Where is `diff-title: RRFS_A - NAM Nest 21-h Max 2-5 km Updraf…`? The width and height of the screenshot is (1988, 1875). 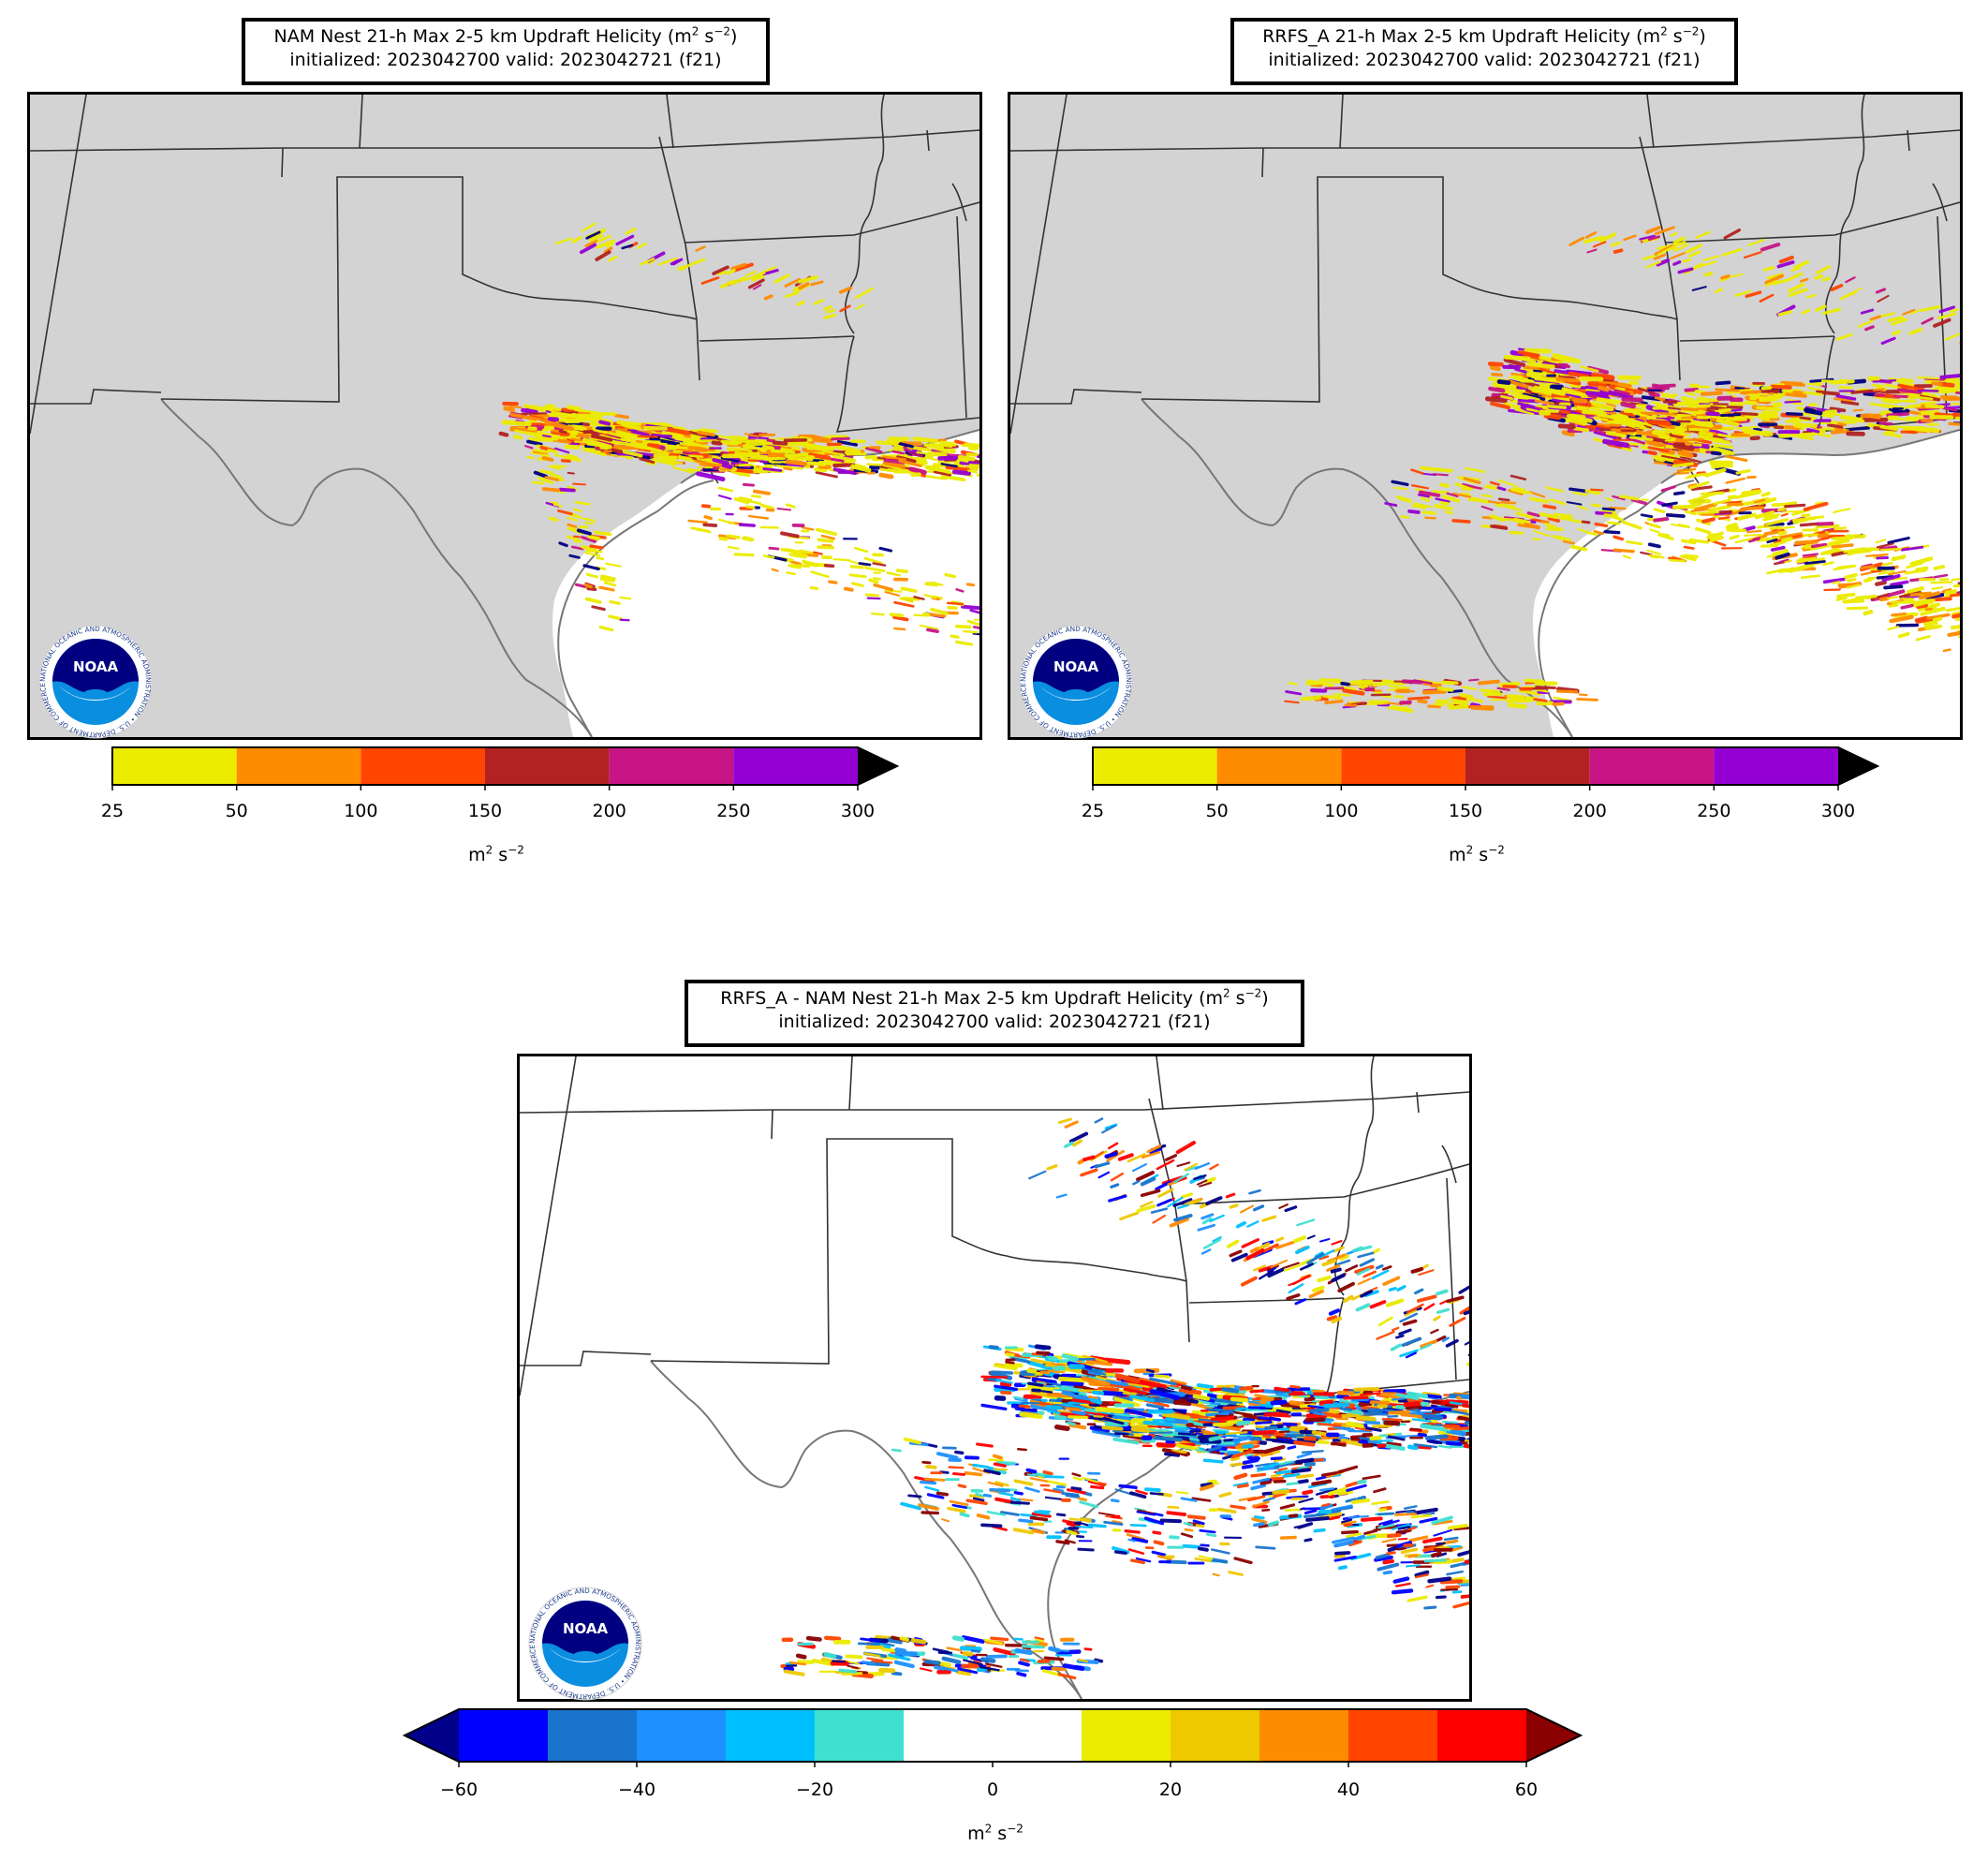 diff-title: RRFS_A - NAM Nest 21-h Max 2-5 km Updraf… is located at coordinates (994, 1014).